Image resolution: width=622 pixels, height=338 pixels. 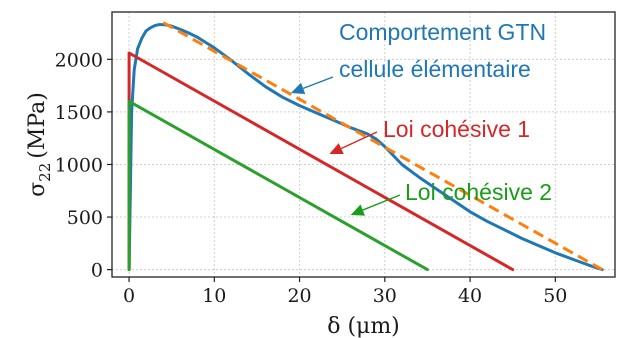 What do you see at coordinates (45, 172) in the screenshot?
I see `y-axis-label-subscript: 22` at bounding box center [45, 172].